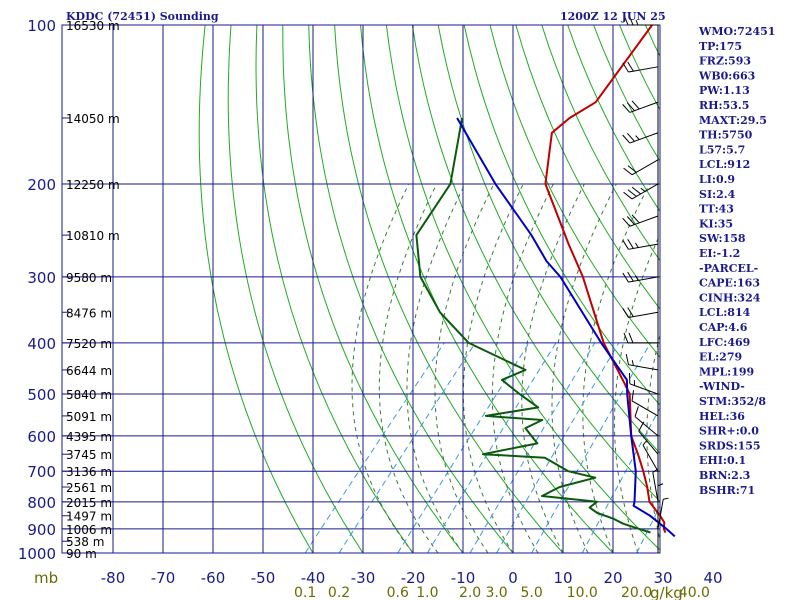  Describe the element at coordinates (582, 592) in the screenshot. I see `mixing-ratio-tick-label: 10.0` at that location.